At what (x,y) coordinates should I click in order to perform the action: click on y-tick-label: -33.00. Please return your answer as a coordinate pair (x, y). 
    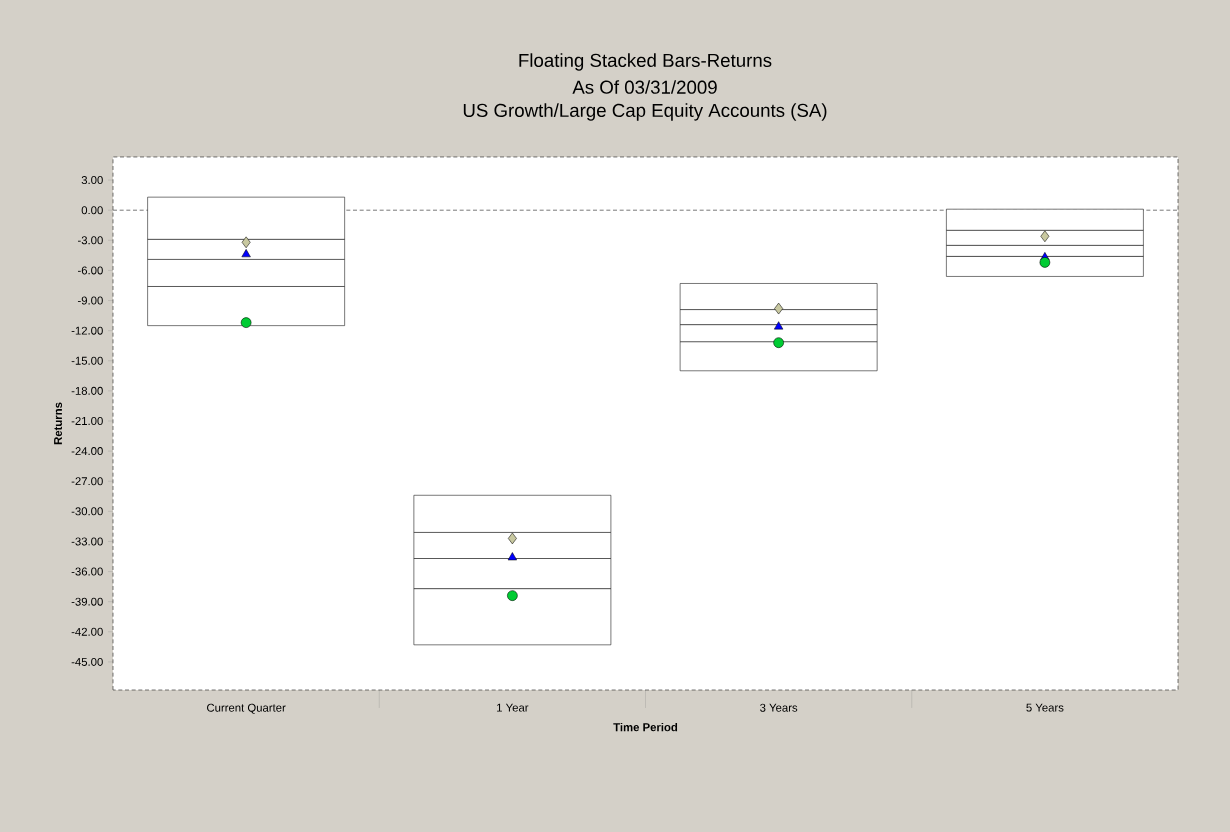
    Looking at the image, I should click on (87, 541).